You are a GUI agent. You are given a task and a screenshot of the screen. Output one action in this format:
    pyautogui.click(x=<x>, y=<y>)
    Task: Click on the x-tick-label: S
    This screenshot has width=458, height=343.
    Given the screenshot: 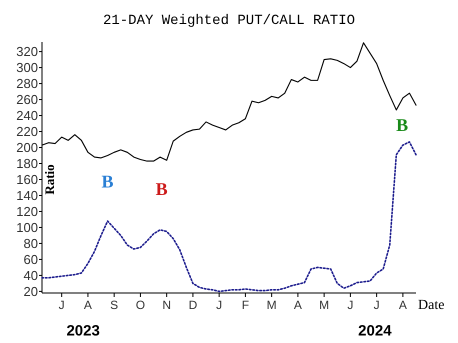 What is the action you would take?
    pyautogui.click(x=114, y=305)
    